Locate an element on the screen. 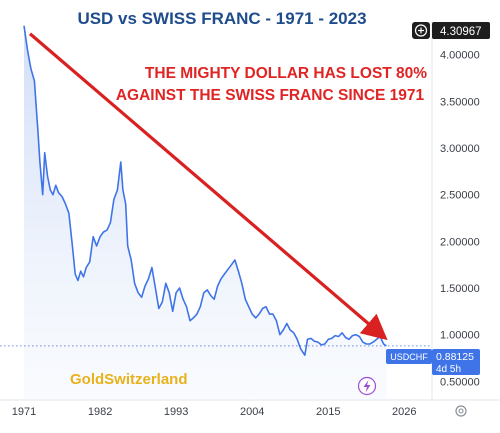 Image resolution: width=500 pixels, height=433 pixels. add-plus-icon is located at coordinates (421, 30).